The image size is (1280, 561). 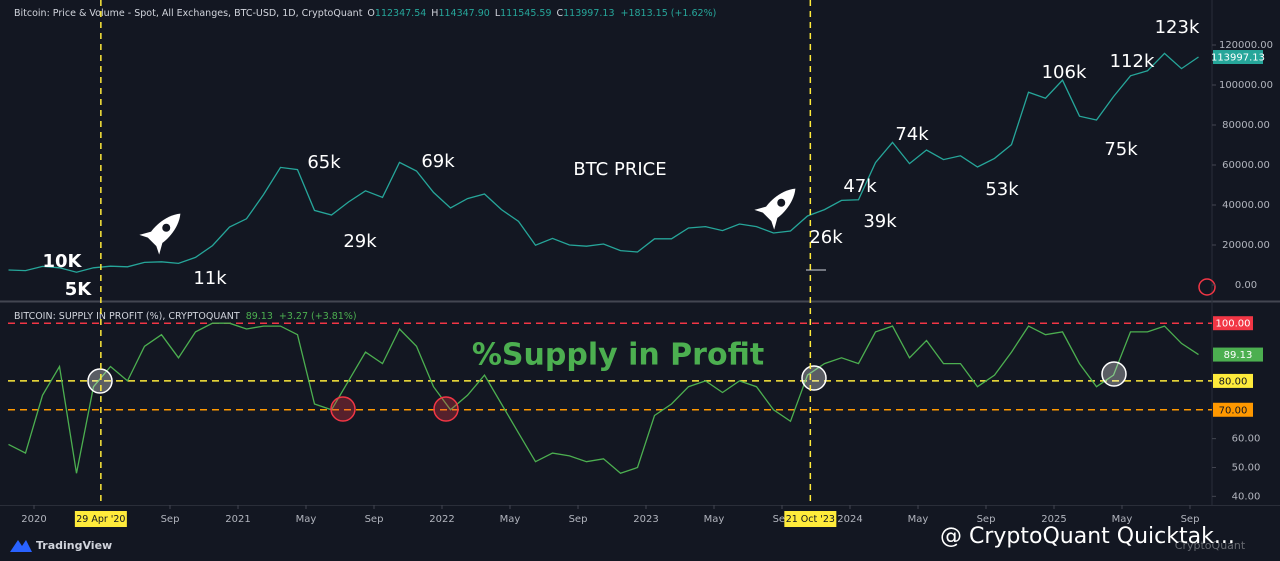 I want to click on footer-bg, so click(x=640, y=546).